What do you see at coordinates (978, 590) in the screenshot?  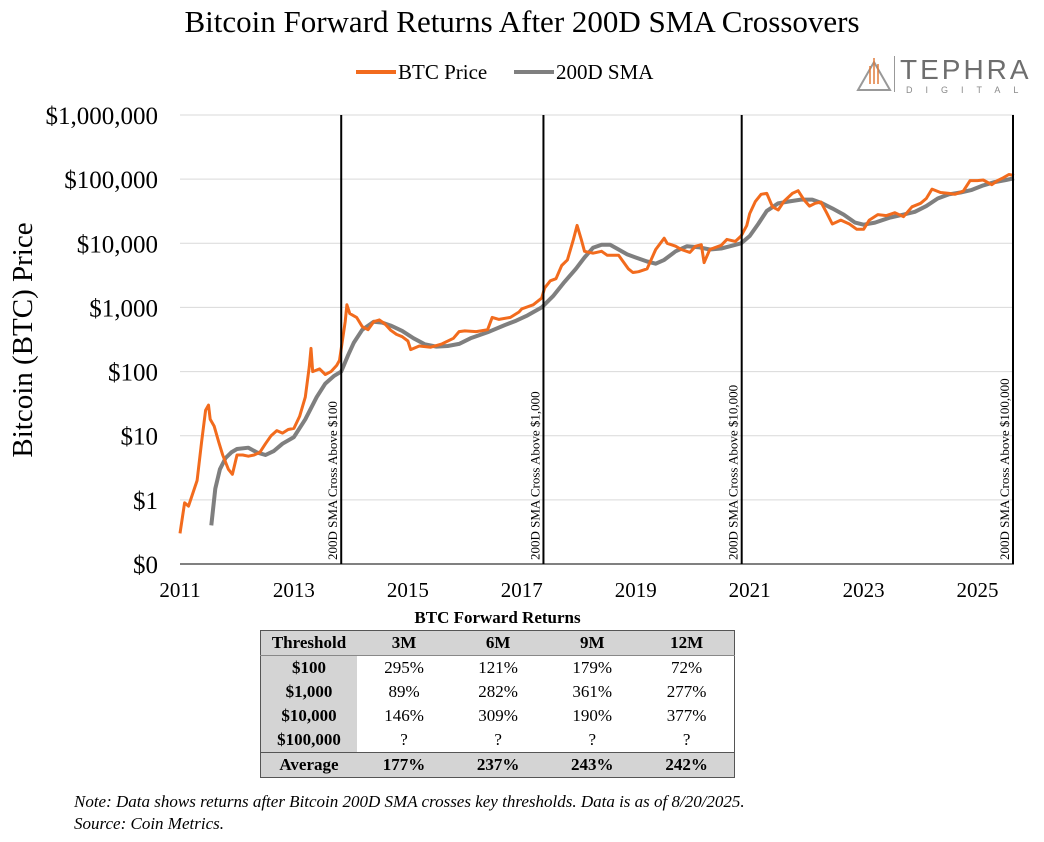 I see `x-tick-label: 2025` at bounding box center [978, 590].